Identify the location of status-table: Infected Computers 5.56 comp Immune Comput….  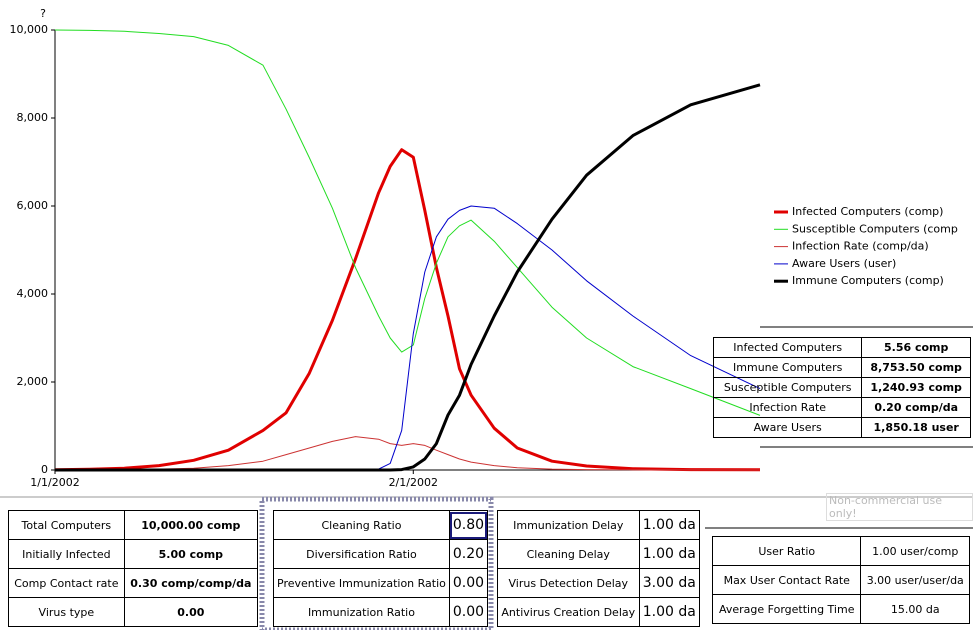
(841, 387).